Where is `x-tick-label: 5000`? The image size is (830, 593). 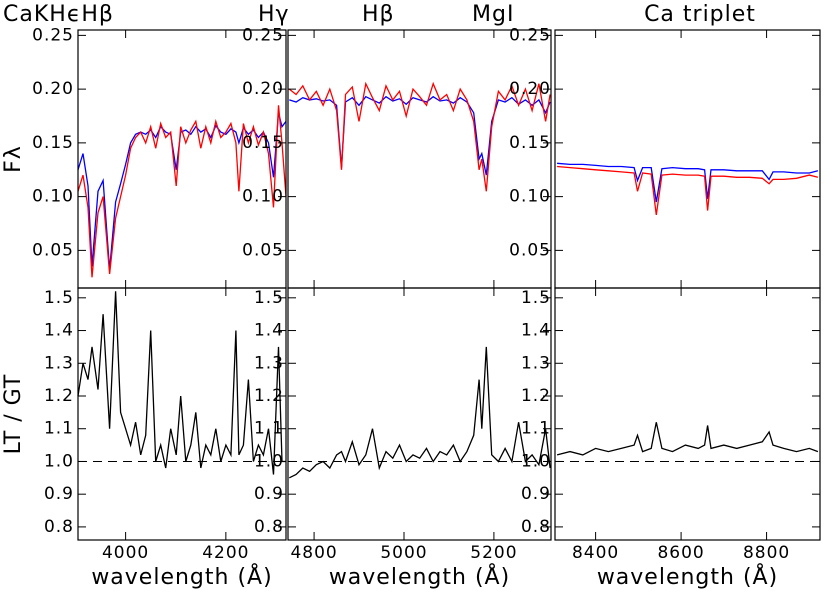
x-tick-label: 5000 is located at coordinates (403, 553).